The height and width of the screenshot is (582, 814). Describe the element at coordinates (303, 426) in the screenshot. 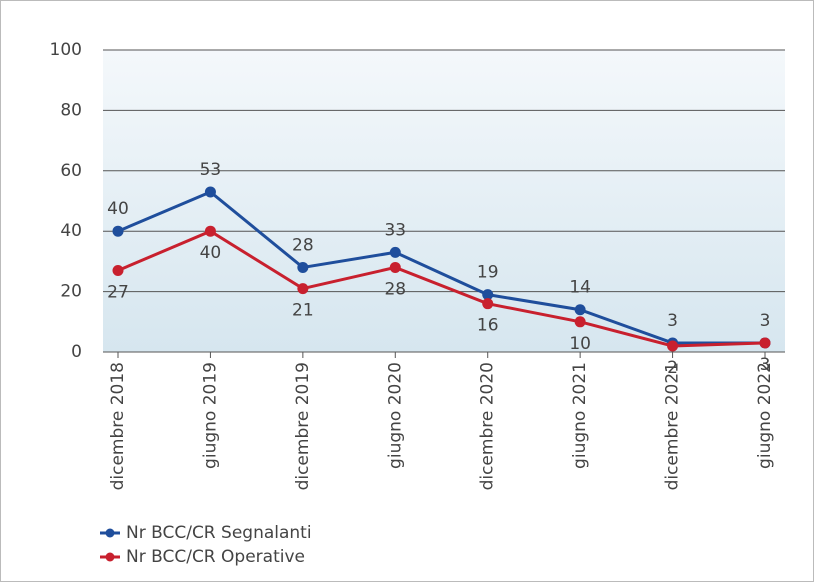

I see `x-tick-label: dicembre 2019` at that location.